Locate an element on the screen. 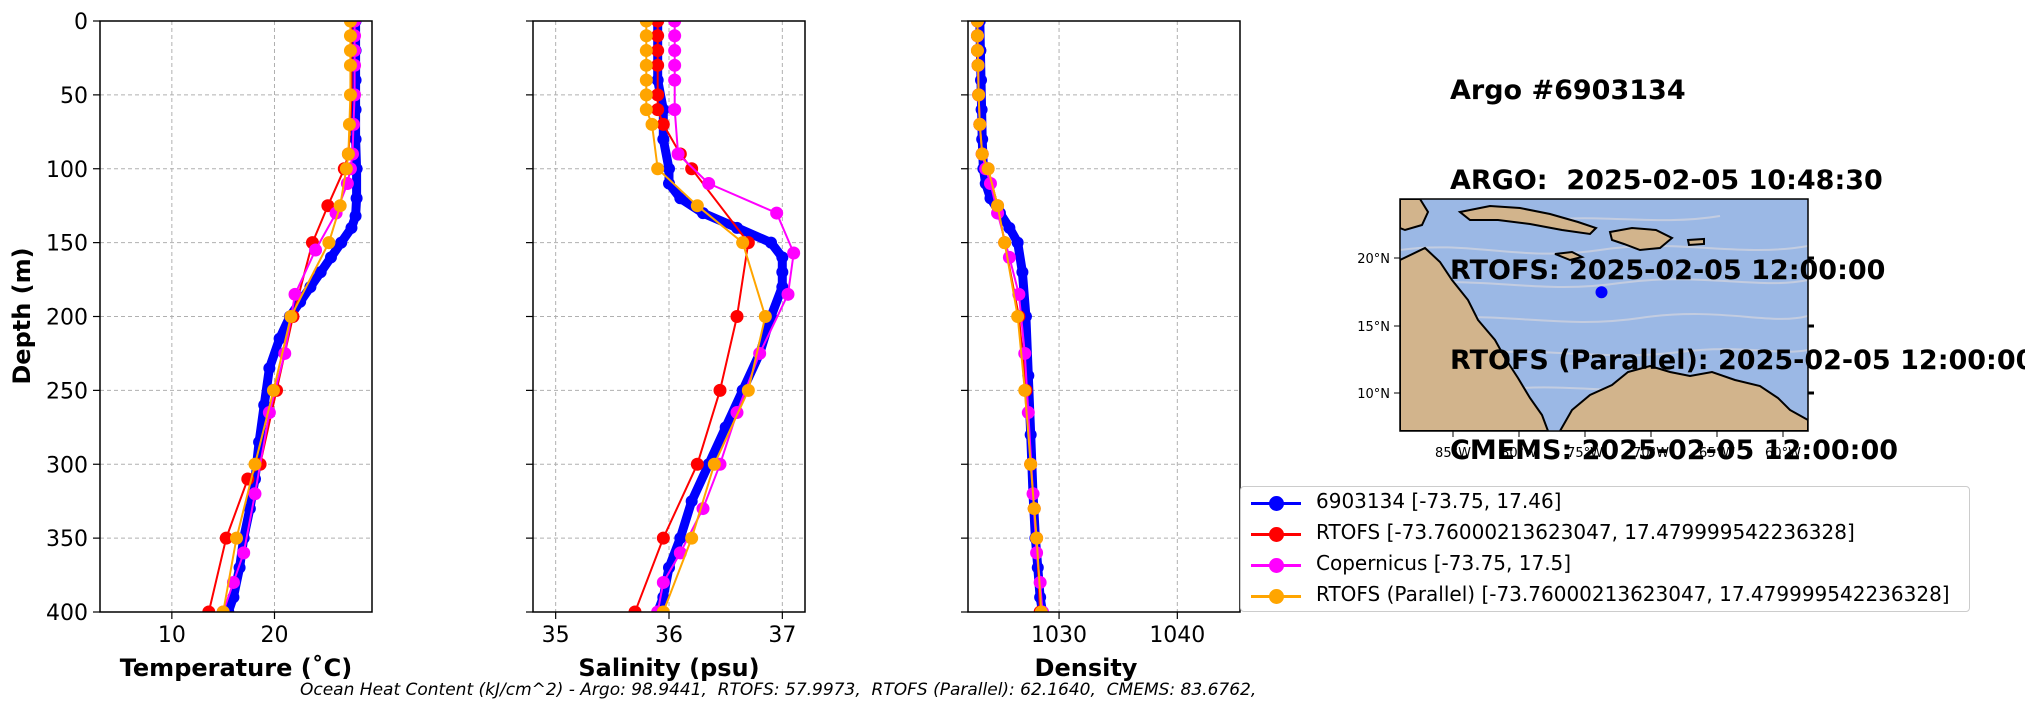 The image size is (2025, 712). salinity-ticks: 35 36 37 is located at coordinates (661, 334).